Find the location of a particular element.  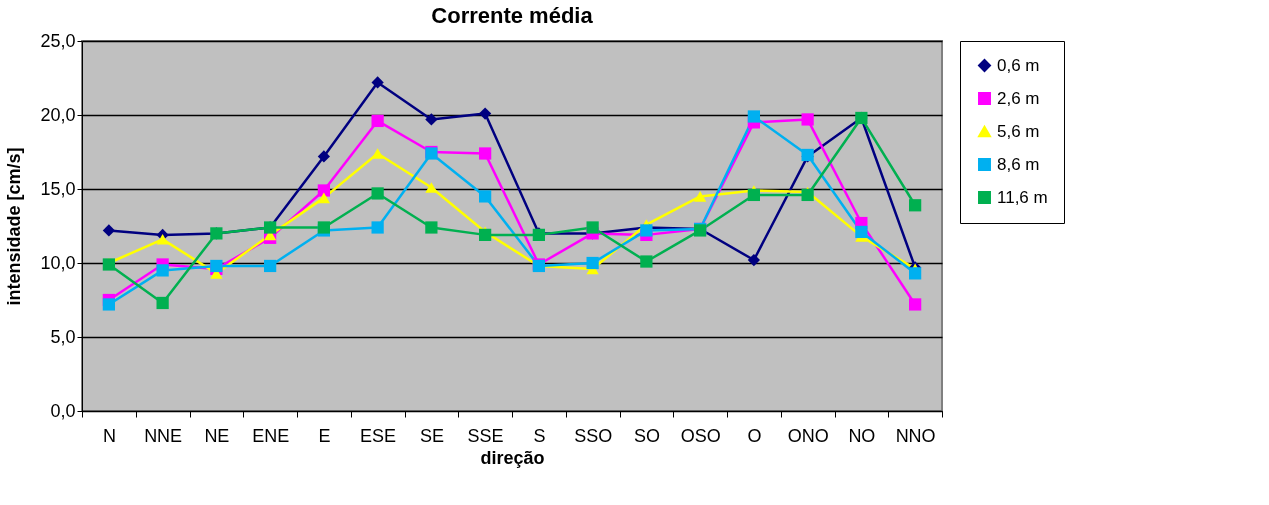

y-tick-label: 25,0 is located at coordinates (58, 40).